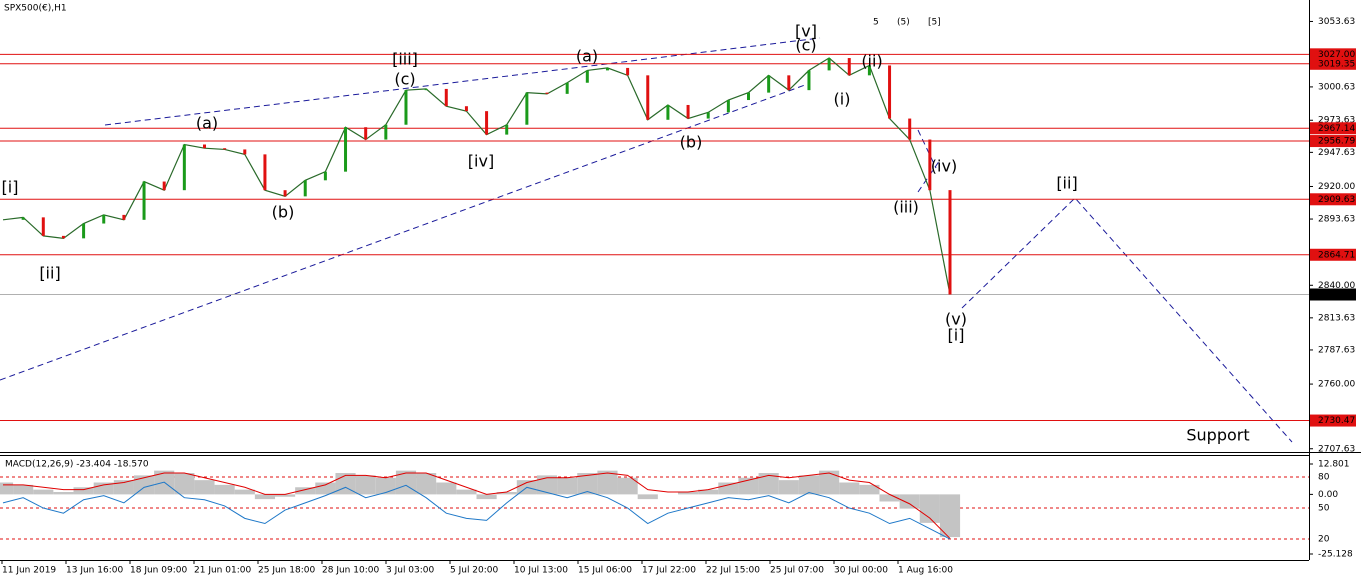 The image size is (1361, 582). What do you see at coordinates (1336, 255) in the screenshot?
I see `level-label: 2864.71` at bounding box center [1336, 255].